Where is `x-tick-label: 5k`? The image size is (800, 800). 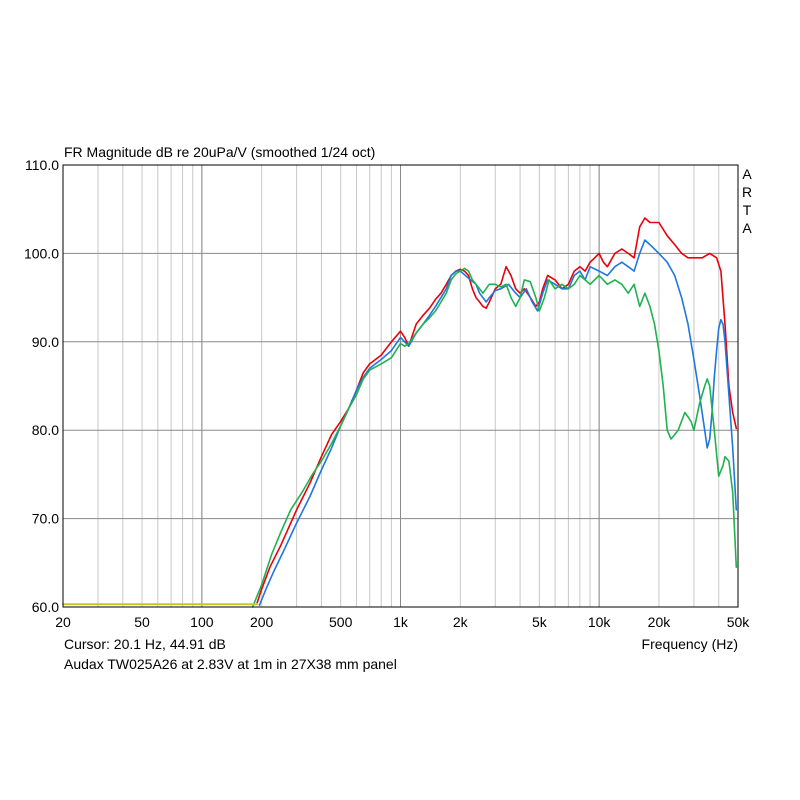 x-tick-label: 5k is located at coordinates (540, 622).